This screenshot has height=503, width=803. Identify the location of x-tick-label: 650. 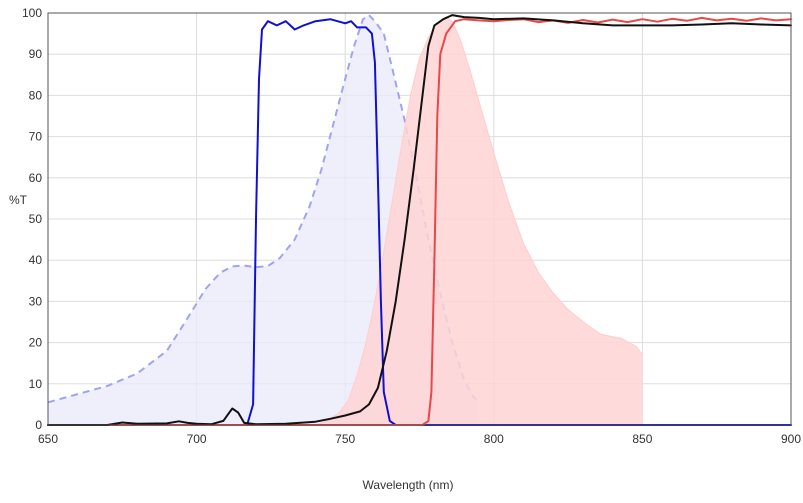
(48, 439).